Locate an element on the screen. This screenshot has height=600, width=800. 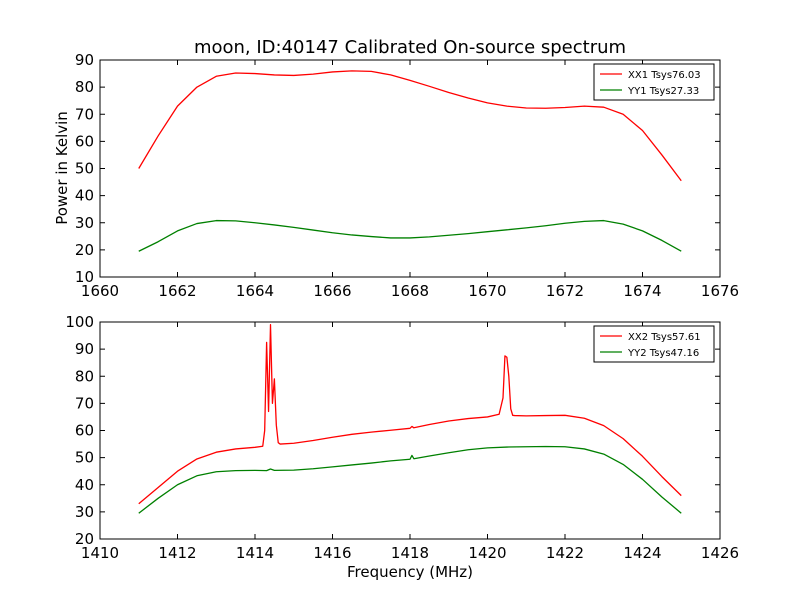
x-tick-label: 1426 is located at coordinates (720, 553).